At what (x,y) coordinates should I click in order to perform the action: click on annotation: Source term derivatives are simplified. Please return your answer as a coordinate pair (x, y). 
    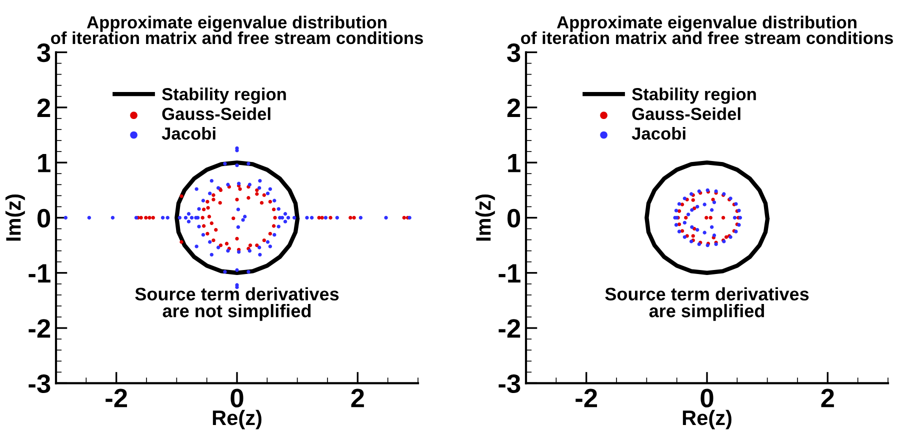
    Looking at the image, I should click on (707, 304).